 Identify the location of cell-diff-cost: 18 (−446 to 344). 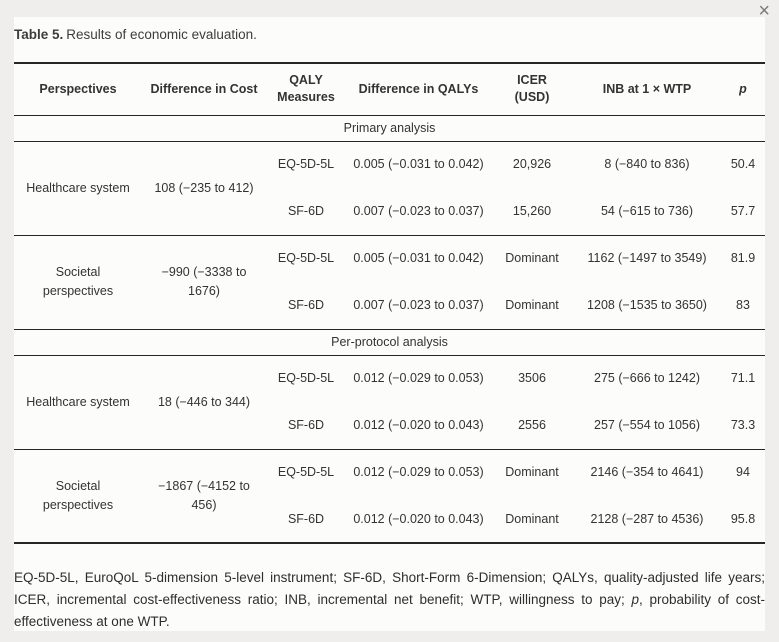
(204, 401).